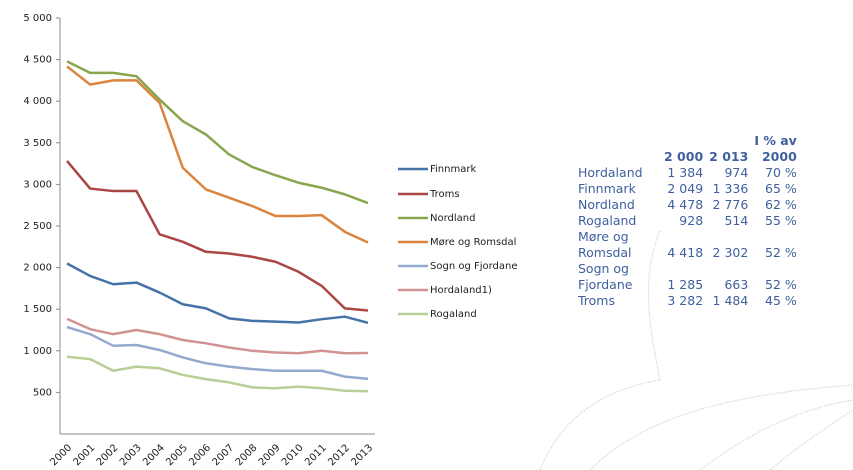 This screenshot has height=470, width=853. Describe the element at coordinates (453, 314) in the screenshot. I see `legend-label: Rogaland` at that location.